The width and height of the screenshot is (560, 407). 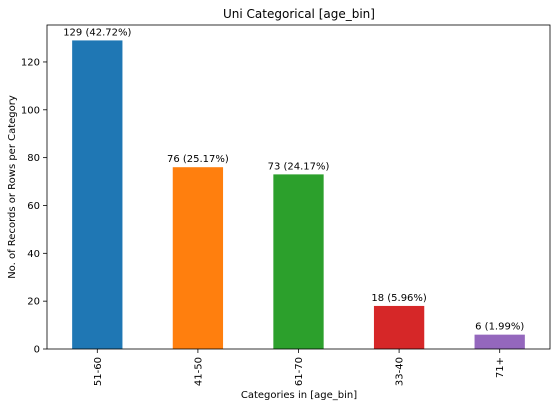 What do you see at coordinates (299, 14) in the screenshot?
I see `chart-title: Uni Categorical [age_bin]` at bounding box center [299, 14].